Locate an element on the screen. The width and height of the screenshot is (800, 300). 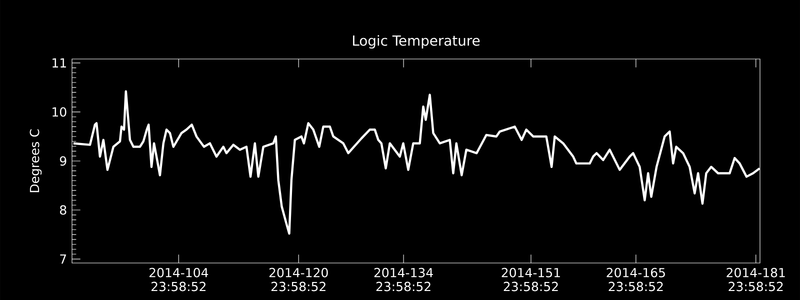
x-tick-label: 2014-120 23:58:52 is located at coordinates (298, 280).